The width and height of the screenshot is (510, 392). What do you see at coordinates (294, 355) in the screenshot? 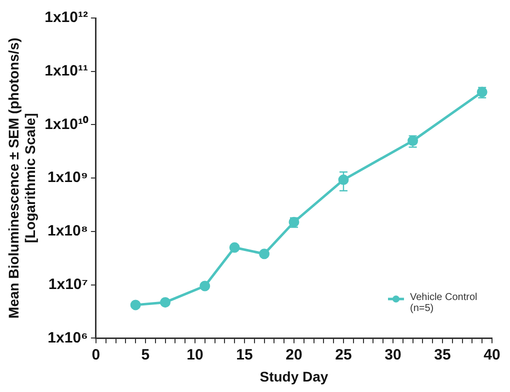
I see `x-tick-label: 20` at bounding box center [294, 355].